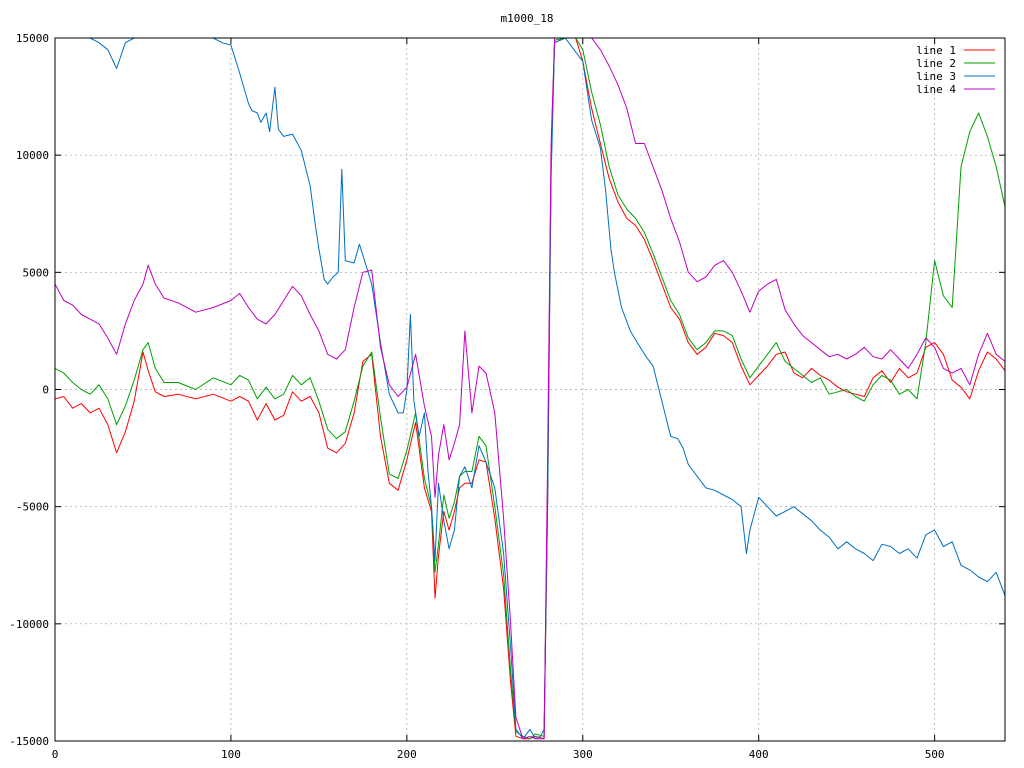 This screenshot has height=768, width=1024. Describe the element at coordinates (45, 390) in the screenshot. I see `y-tick-label: 0` at that location.